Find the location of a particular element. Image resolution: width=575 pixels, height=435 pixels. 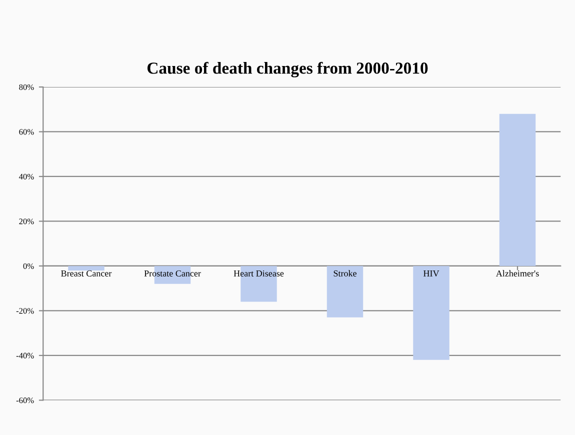

y-tick-label: -60% is located at coordinates (25, 401).